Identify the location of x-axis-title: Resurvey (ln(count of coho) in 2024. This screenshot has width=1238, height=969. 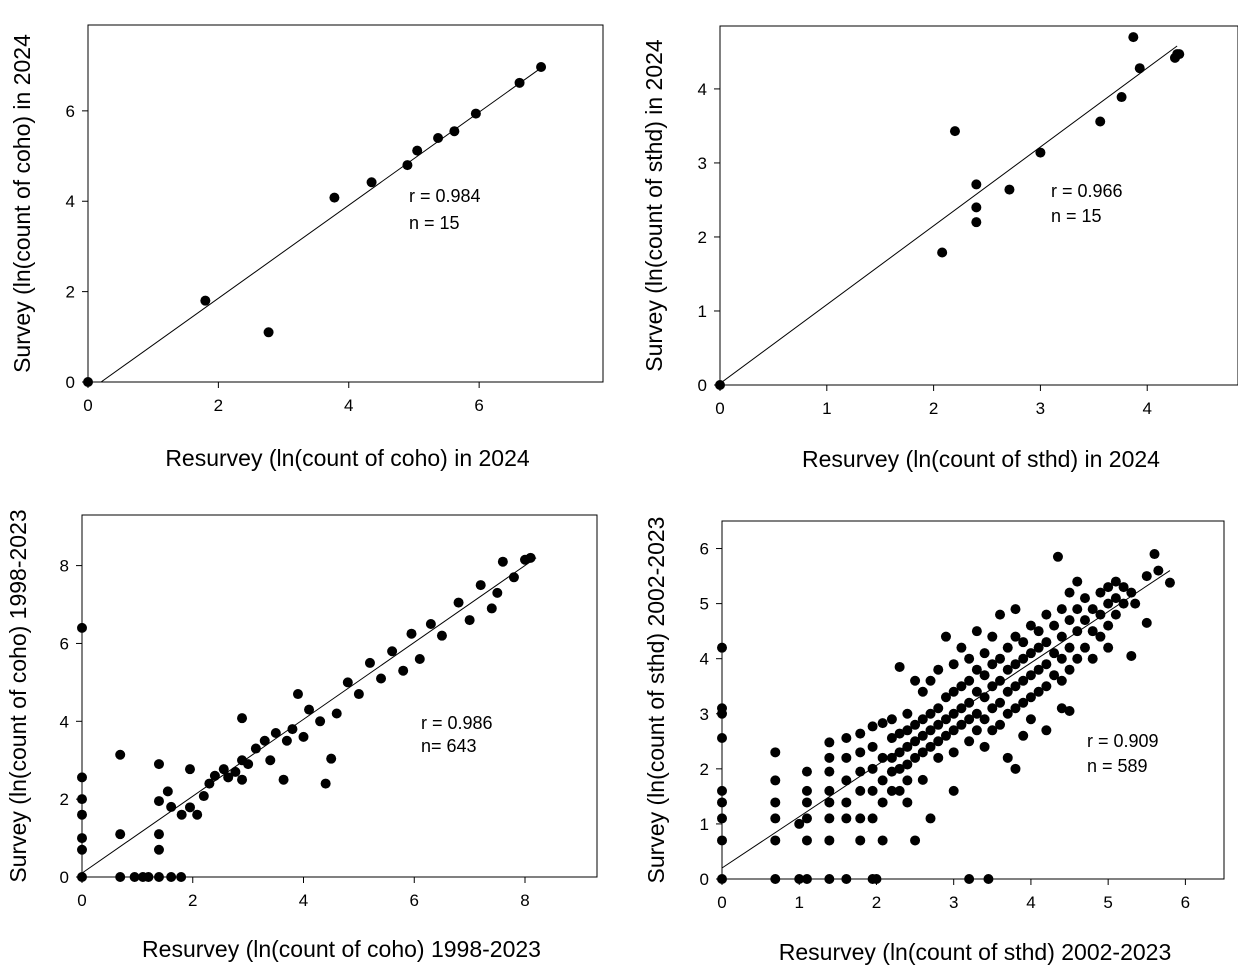
(347, 458).